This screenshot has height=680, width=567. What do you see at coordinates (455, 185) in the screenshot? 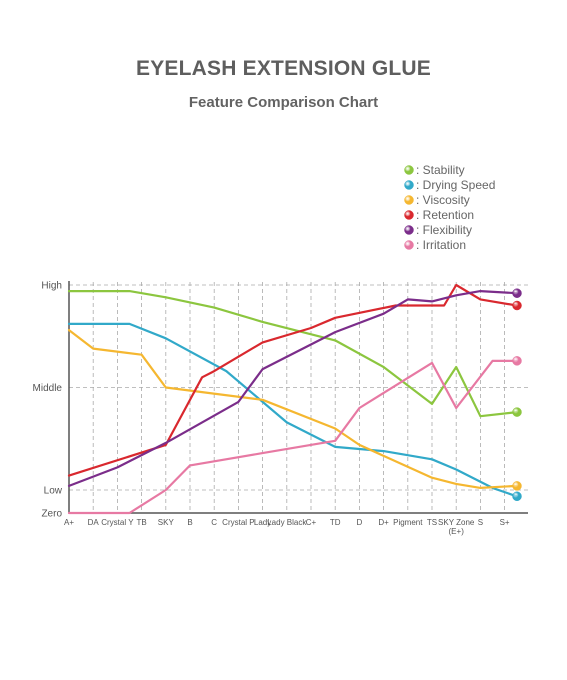
I see `legend-label-2: : Drying Speed` at bounding box center [455, 185].